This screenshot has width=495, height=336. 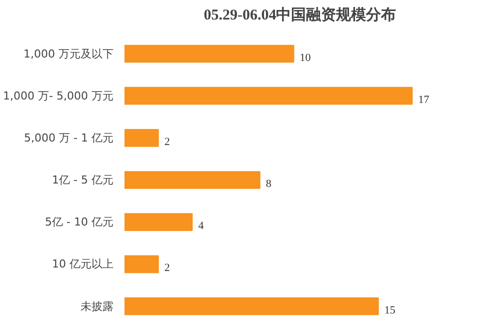 What do you see at coordinates (306, 58) in the screenshot?
I see `data-label: 10` at bounding box center [306, 58].